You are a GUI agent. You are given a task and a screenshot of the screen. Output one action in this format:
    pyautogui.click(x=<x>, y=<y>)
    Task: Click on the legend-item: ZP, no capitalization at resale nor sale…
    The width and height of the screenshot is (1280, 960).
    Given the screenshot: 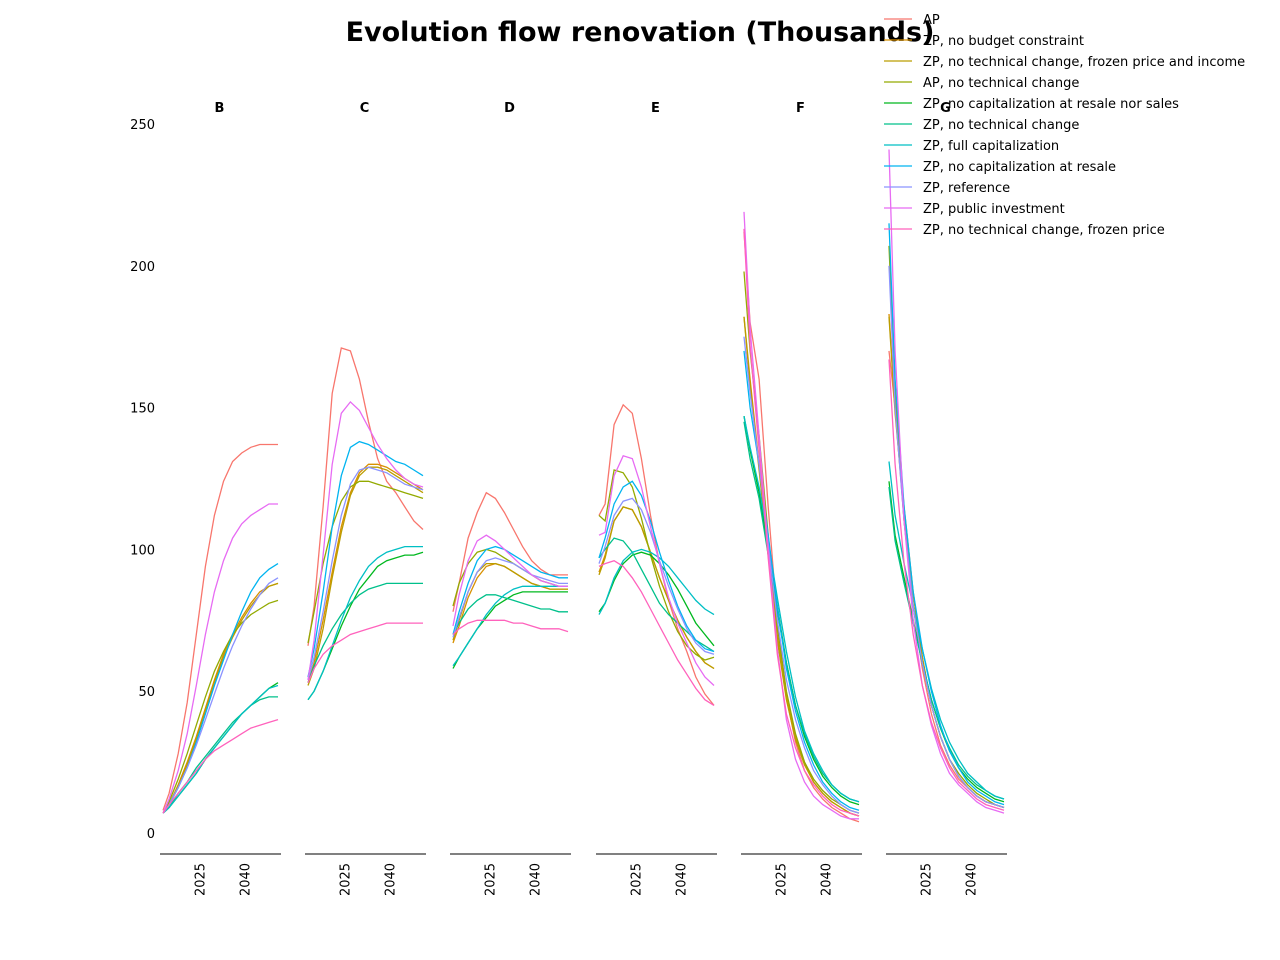 What is the action you would take?
    pyautogui.click(x=1031, y=104)
    